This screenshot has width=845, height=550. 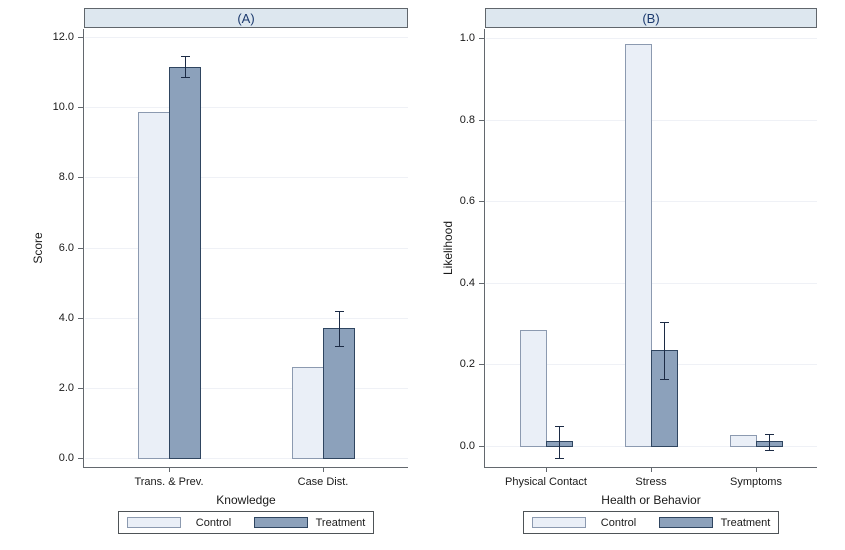 What do you see at coordinates (38, 248) in the screenshot?
I see `y-axis-title: Score` at bounding box center [38, 248].